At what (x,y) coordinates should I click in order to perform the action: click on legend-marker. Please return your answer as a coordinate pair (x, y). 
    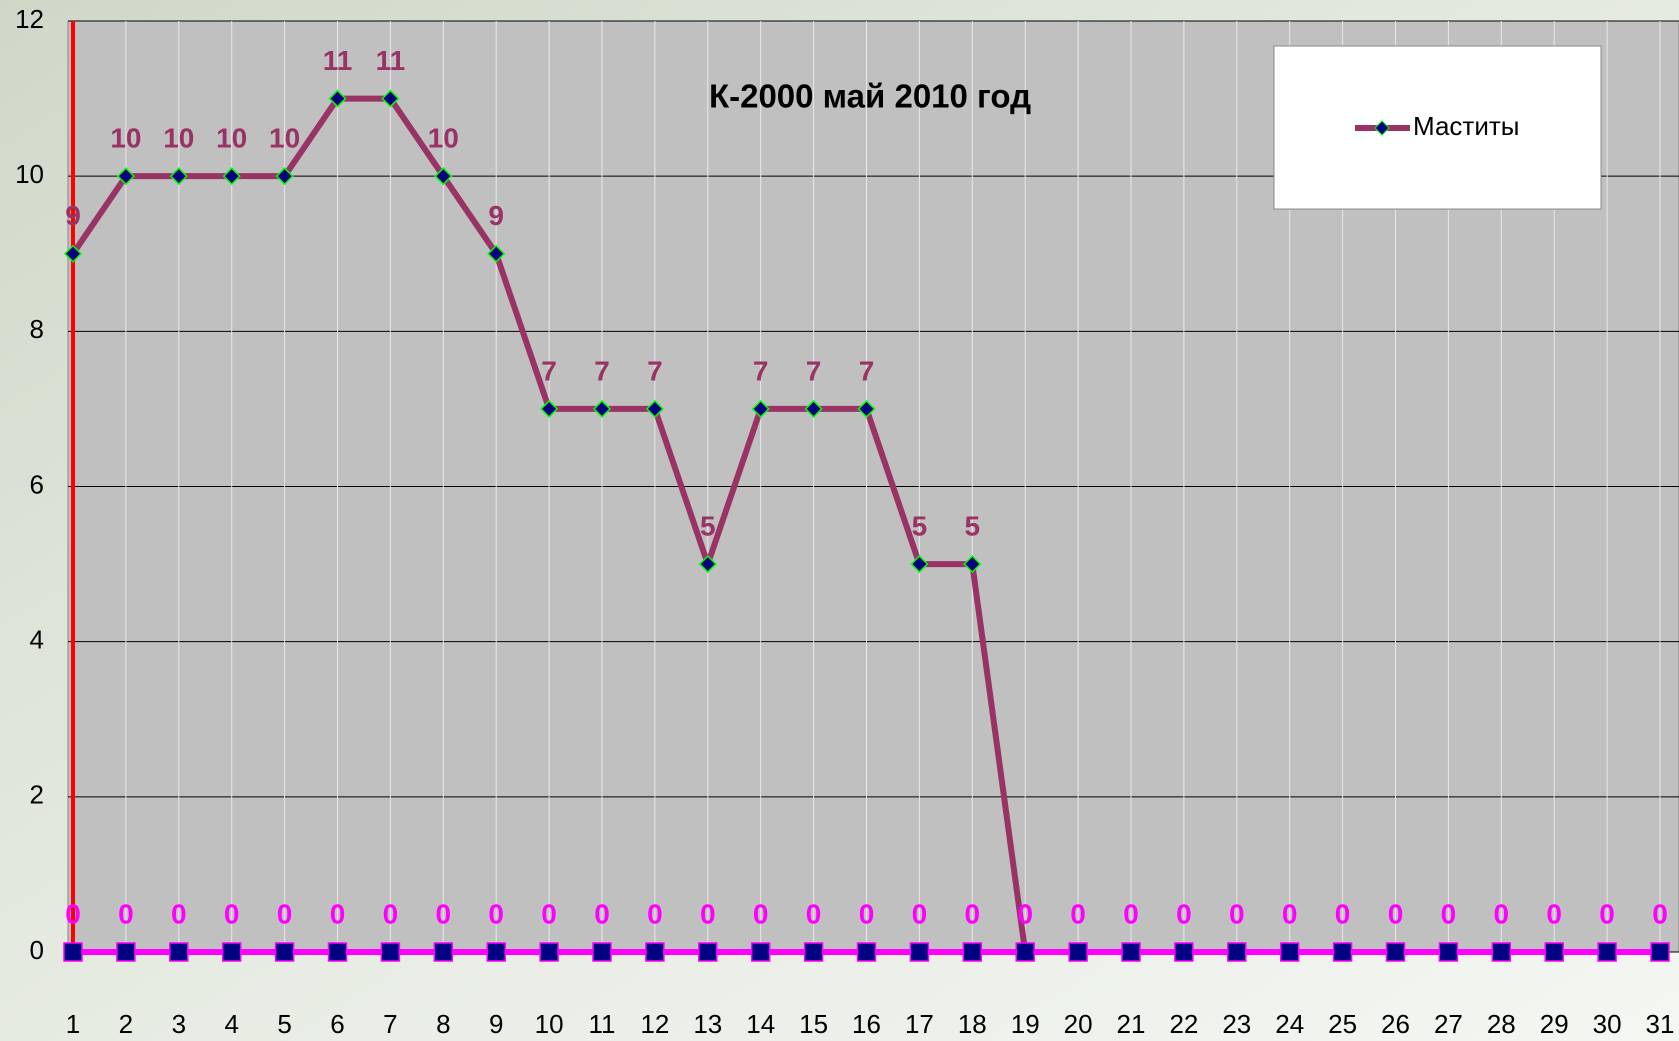
    Looking at the image, I should click on (1382, 128).